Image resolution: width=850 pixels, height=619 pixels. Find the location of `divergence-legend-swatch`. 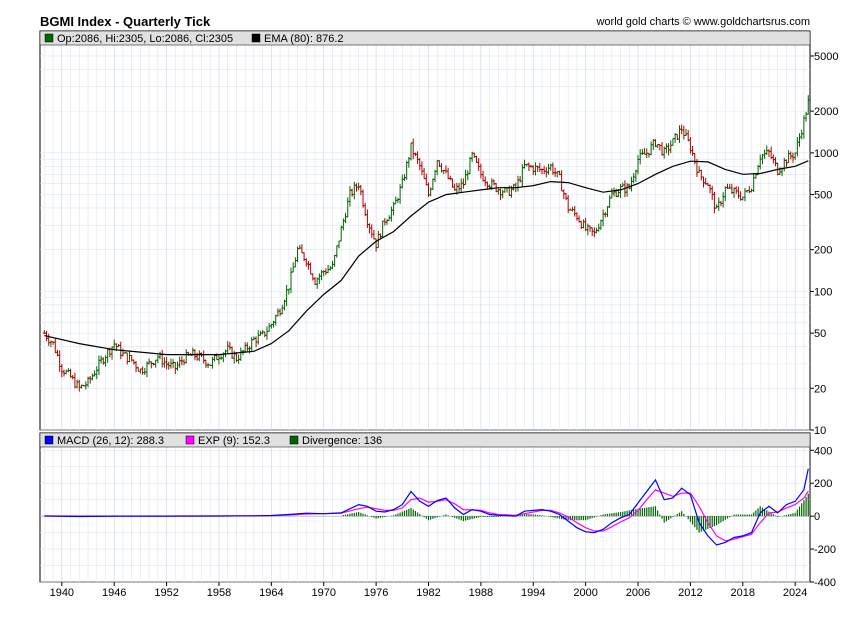

divergence-legend-swatch is located at coordinates (294, 440).